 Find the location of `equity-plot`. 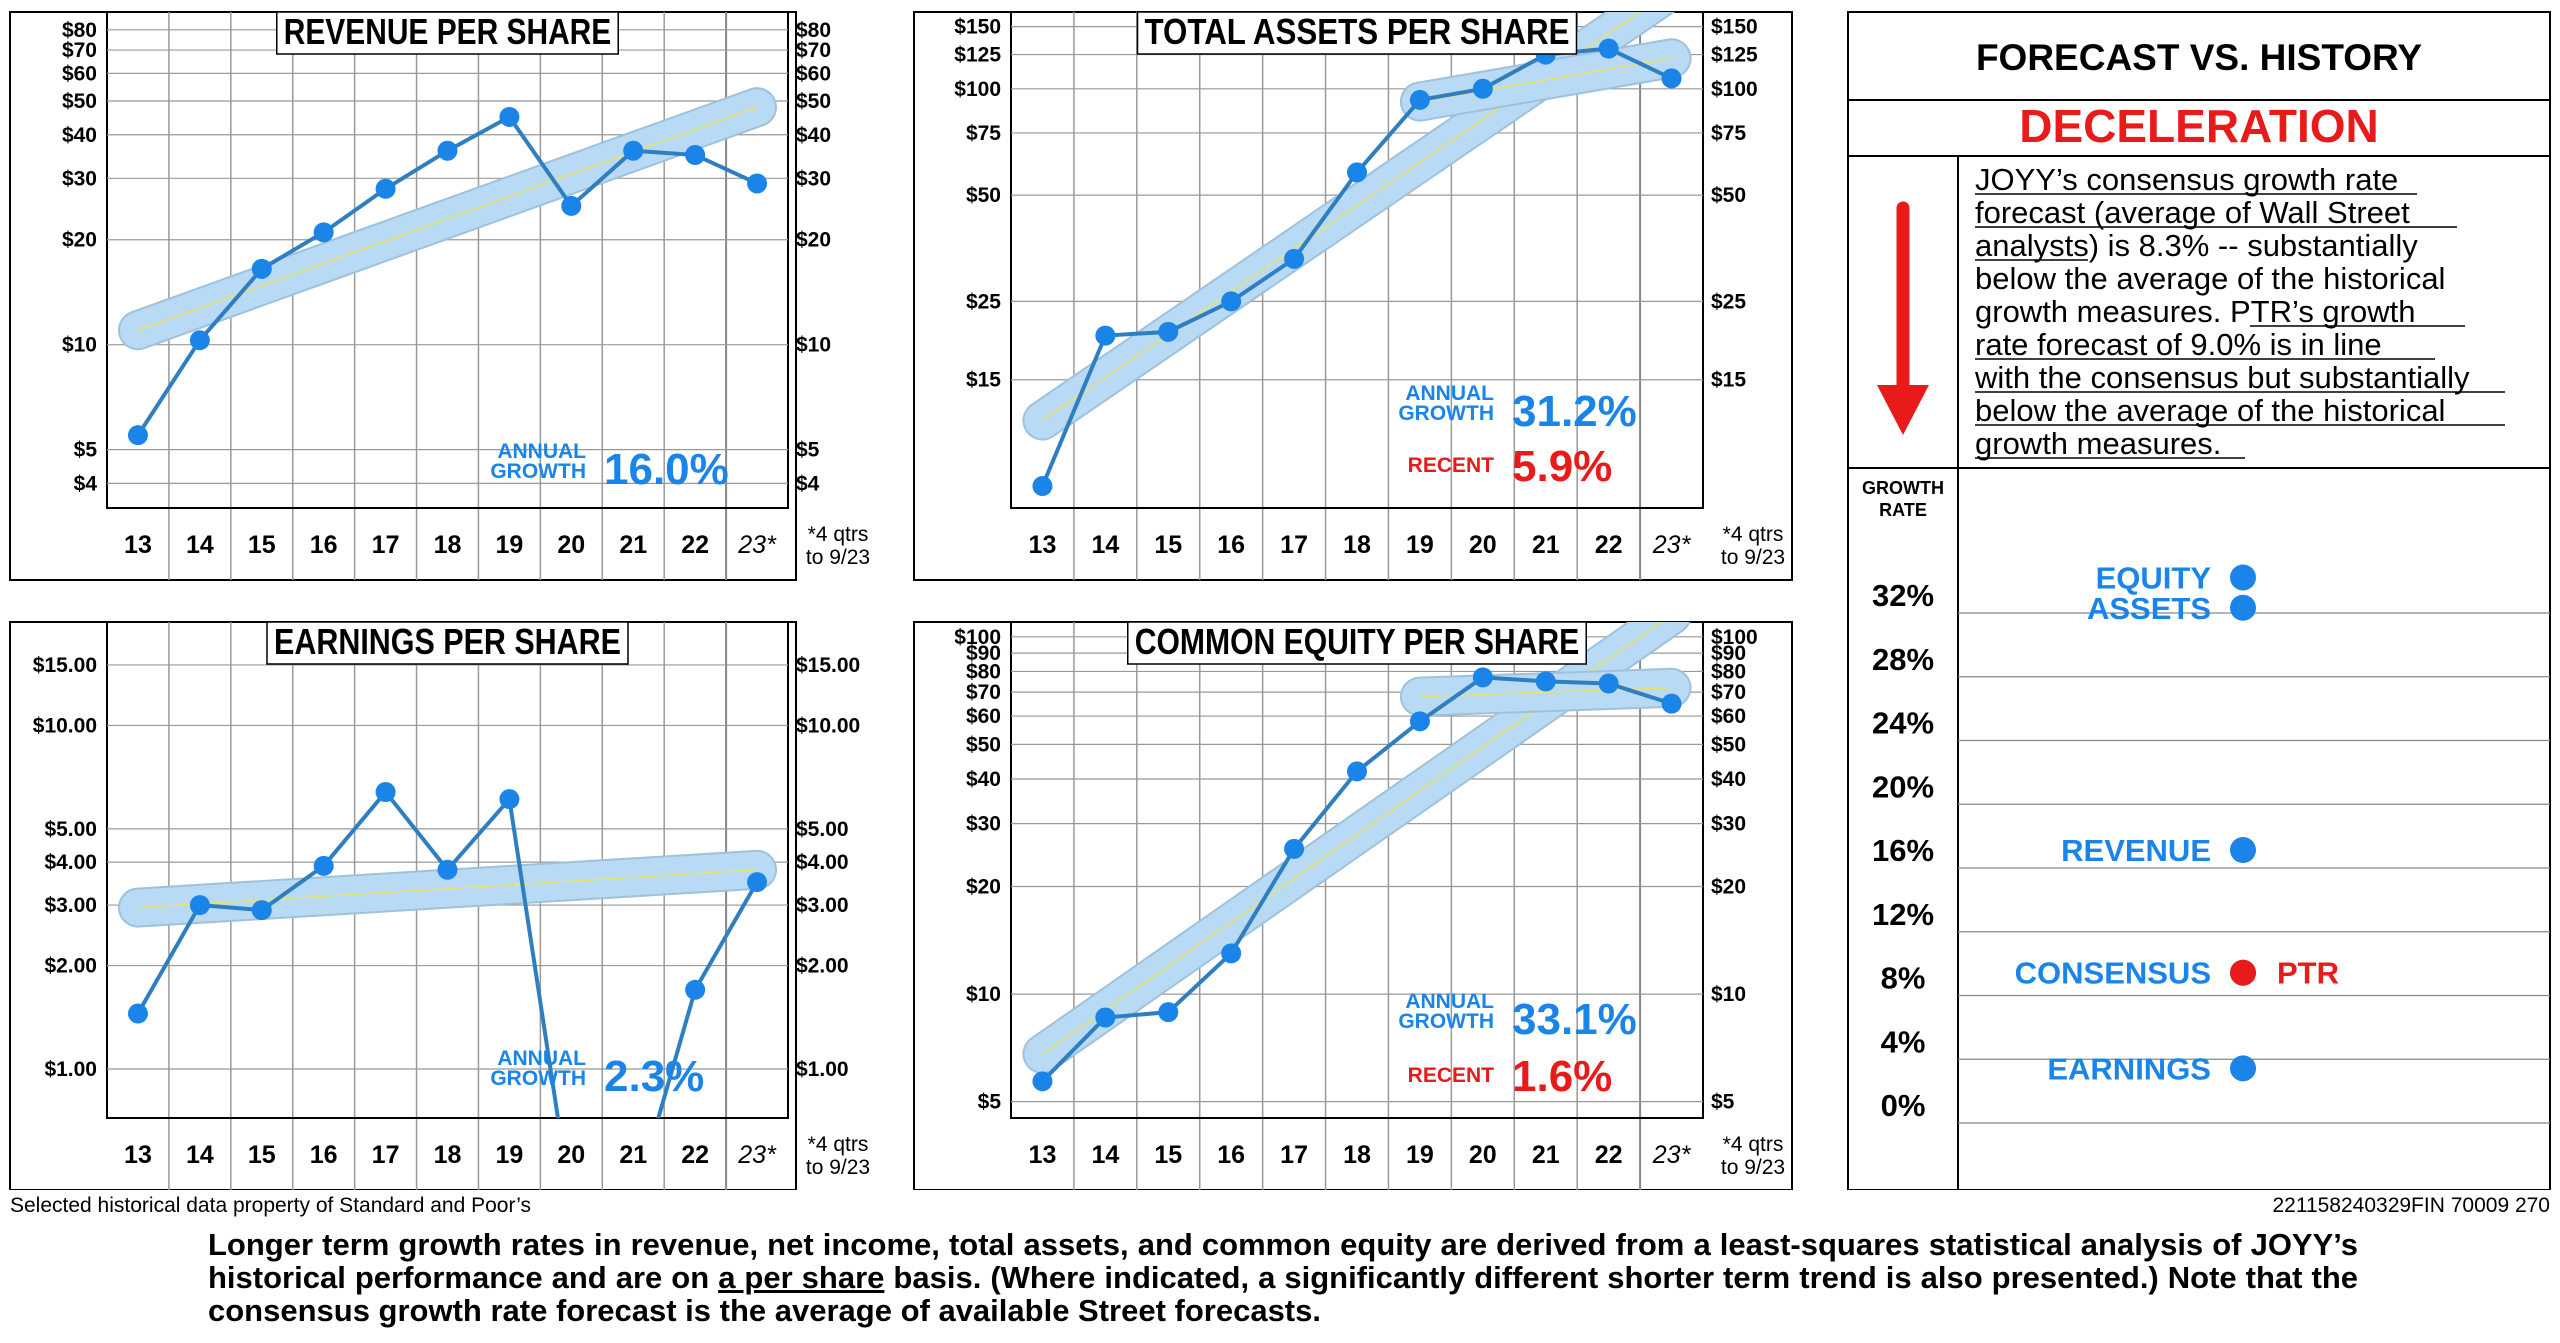

equity-plot is located at coordinates (1357, 857).